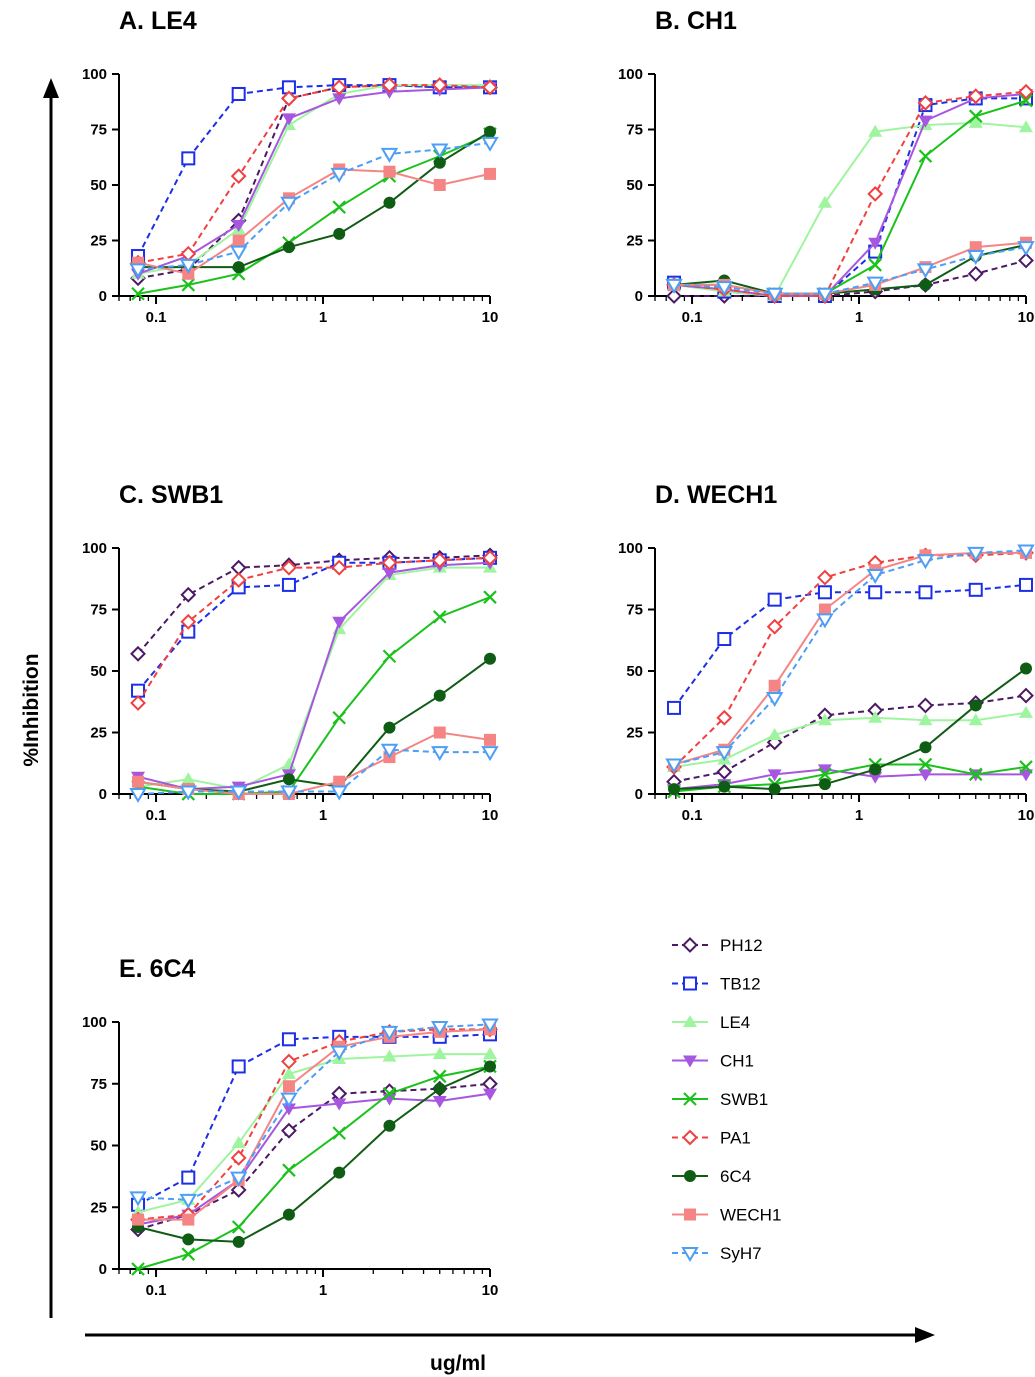 This screenshot has height=1377, width=1035. What do you see at coordinates (716, 984) in the screenshot?
I see `legend-item-tb12: TB12` at bounding box center [716, 984].